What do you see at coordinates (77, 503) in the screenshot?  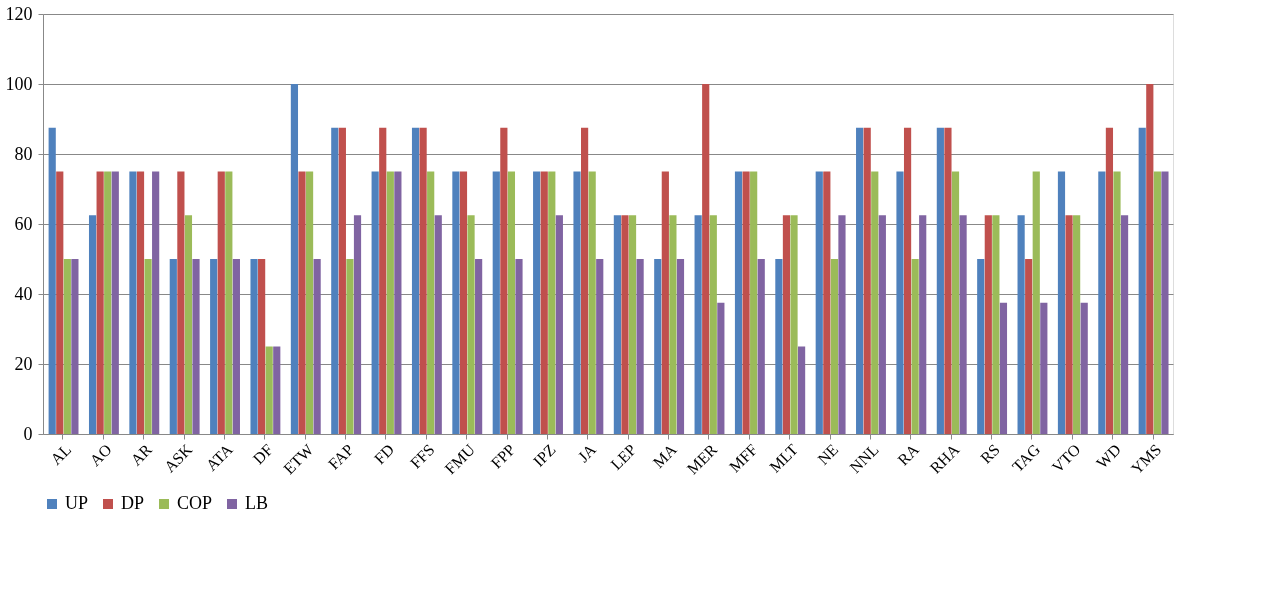 I see `legend-label: UP` at bounding box center [77, 503].